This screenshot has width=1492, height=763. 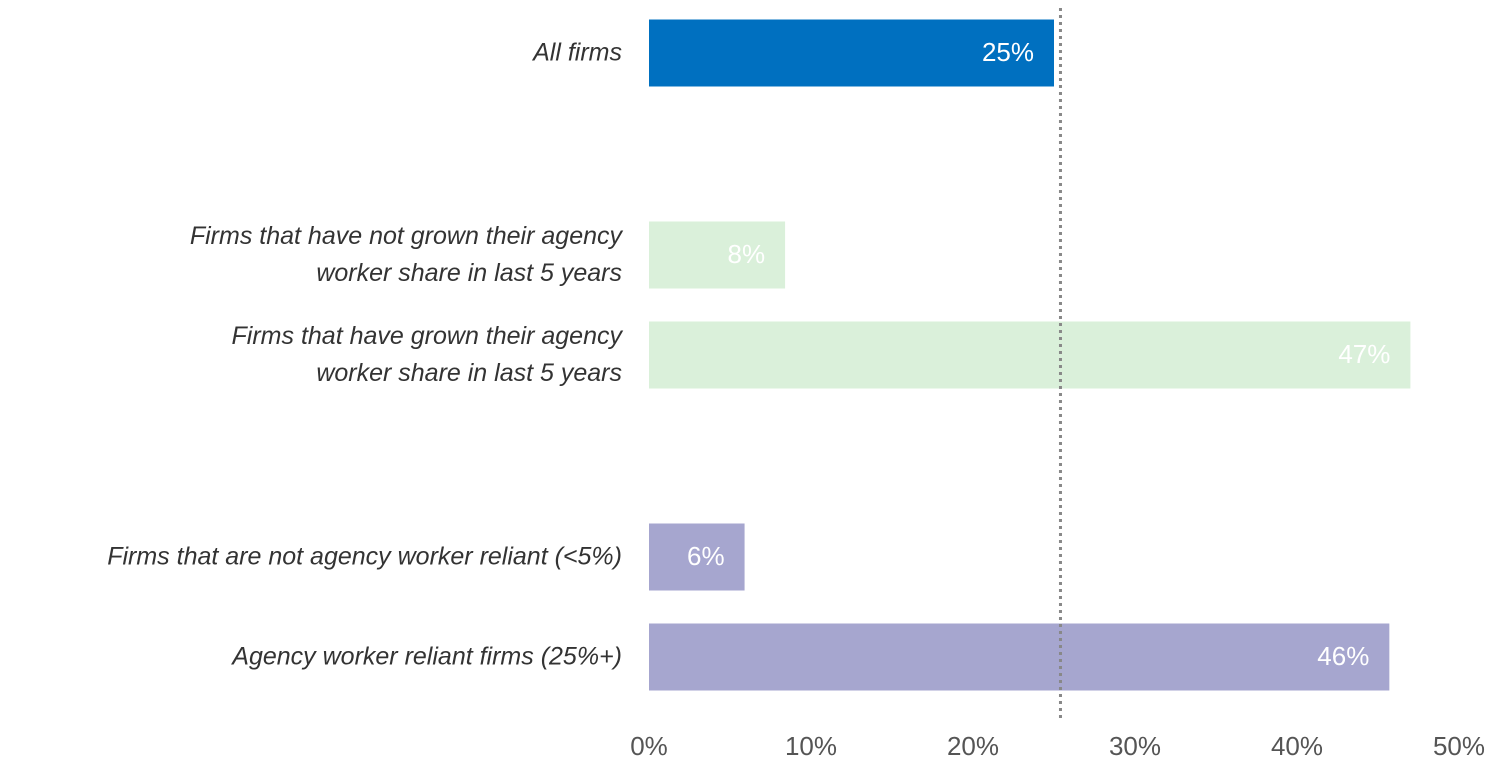 What do you see at coordinates (649, 746) in the screenshot?
I see `x-tick-label: 0%` at bounding box center [649, 746].